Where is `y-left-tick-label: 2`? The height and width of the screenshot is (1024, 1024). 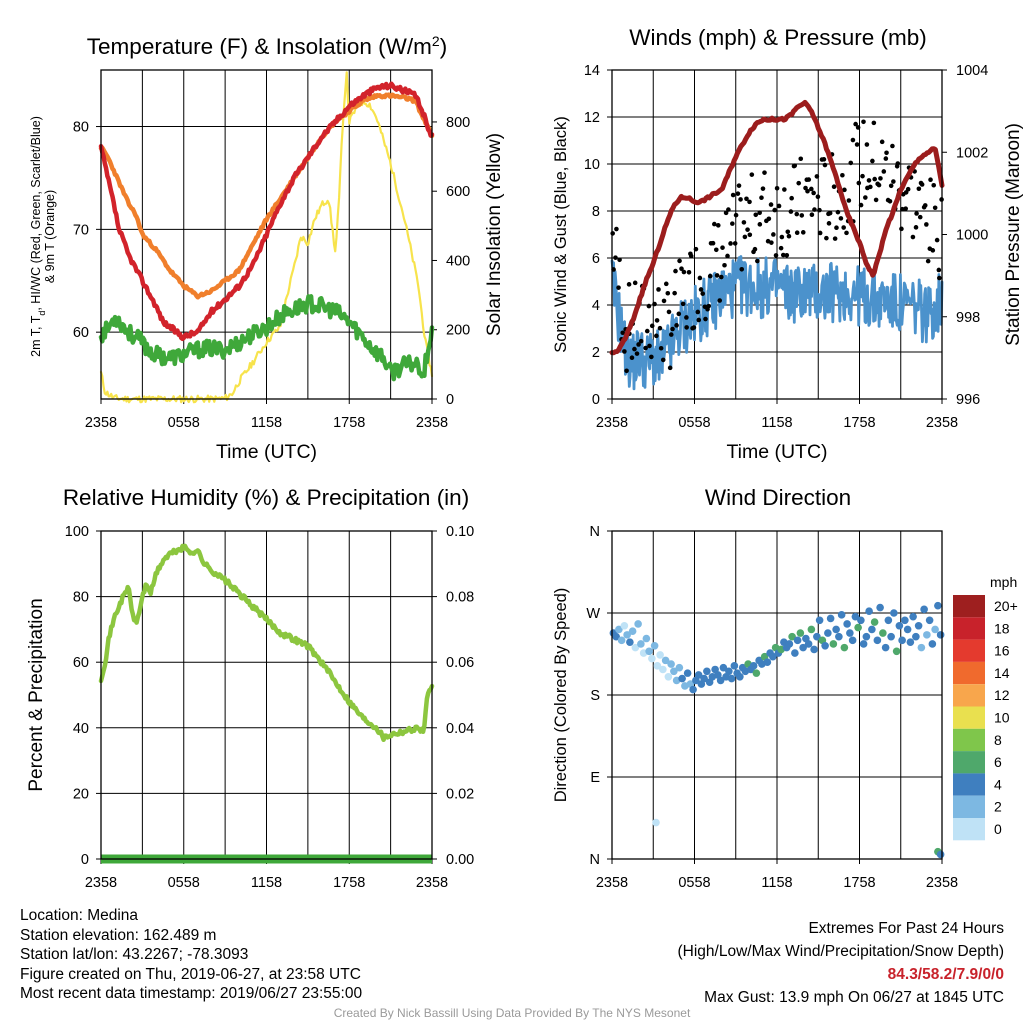
y-left-tick-label: 2 is located at coordinates (596, 353).